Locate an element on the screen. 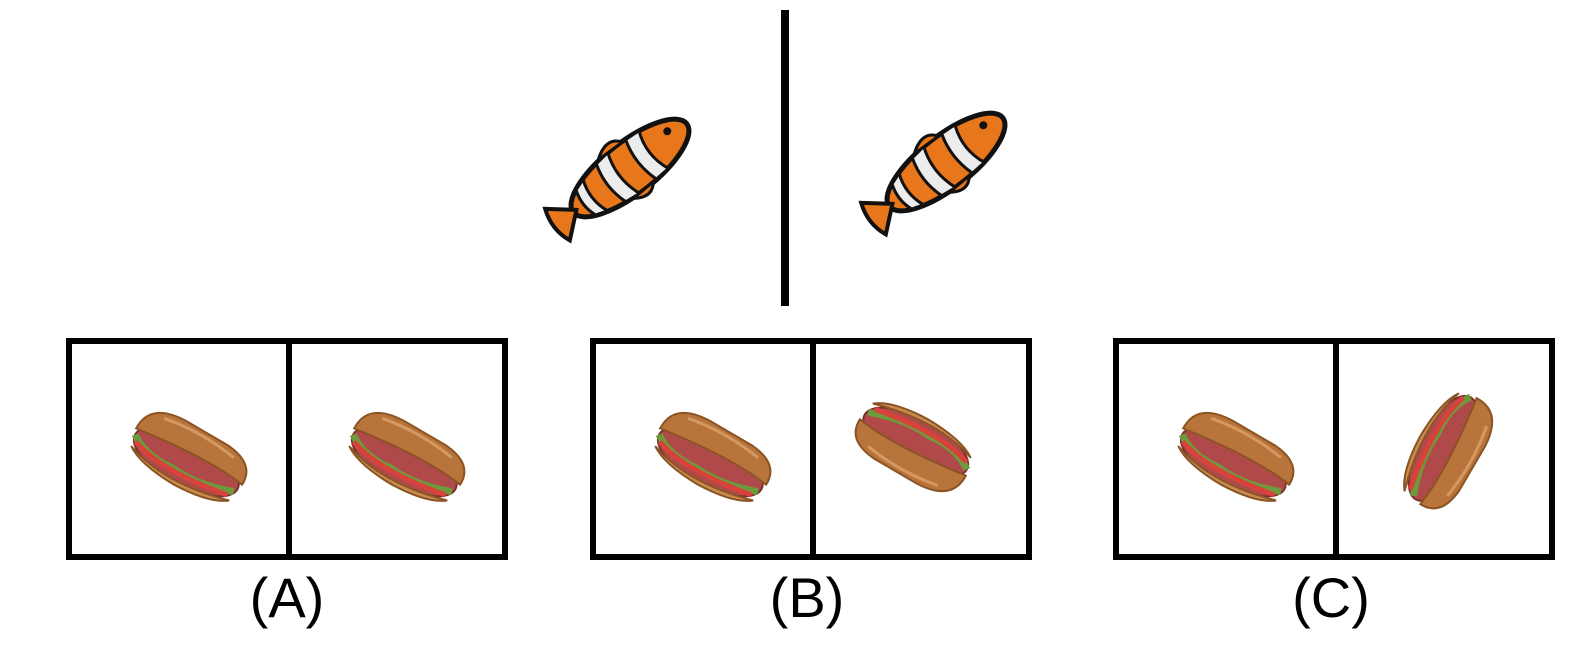 Image resolution: width=1584 pixels, height=650 pixels. option-c-panel is located at coordinates (1334, 449).